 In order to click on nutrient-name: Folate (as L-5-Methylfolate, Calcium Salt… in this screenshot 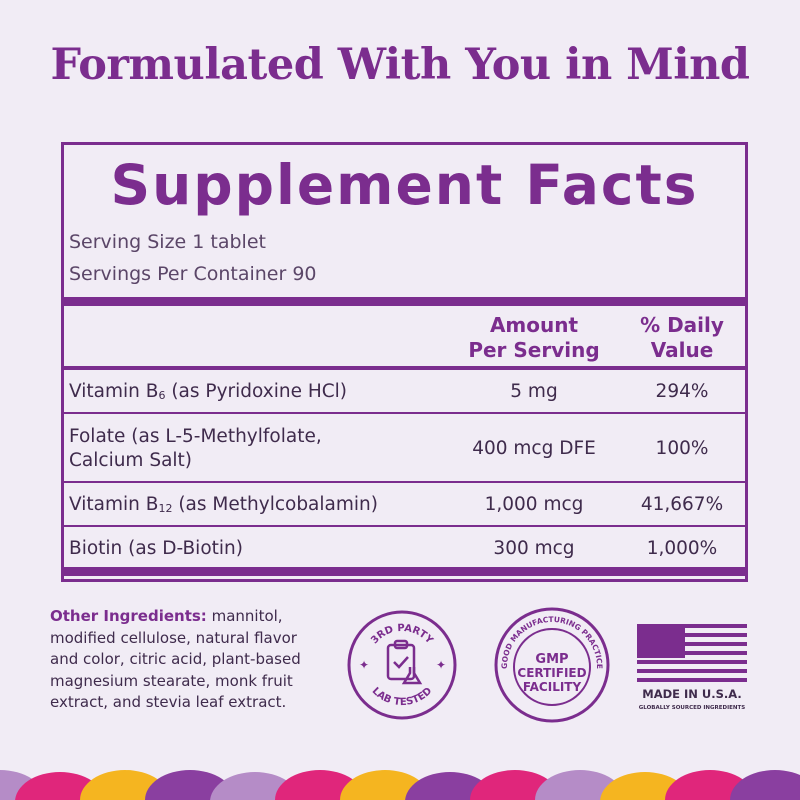, I will do `click(195, 449)`.